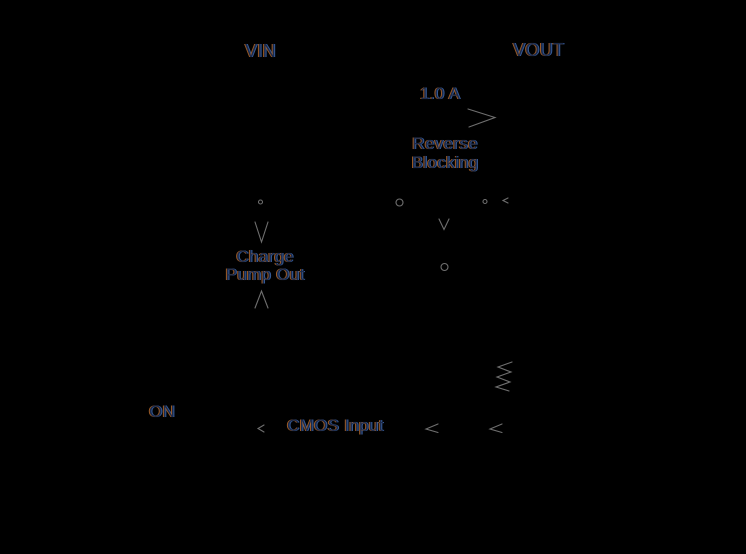 This screenshot has height=554, width=746. I want to click on reverse-blocking-line1: Reverse, so click(445, 143).